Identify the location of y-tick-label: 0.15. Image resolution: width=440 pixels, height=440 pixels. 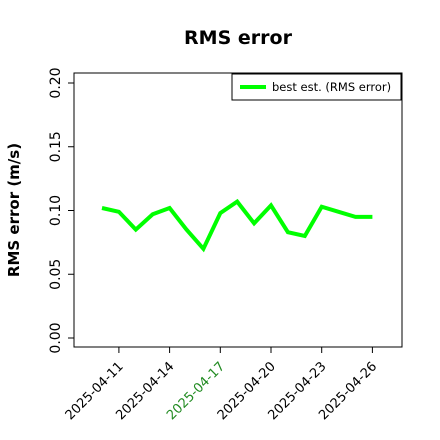
(56, 146).